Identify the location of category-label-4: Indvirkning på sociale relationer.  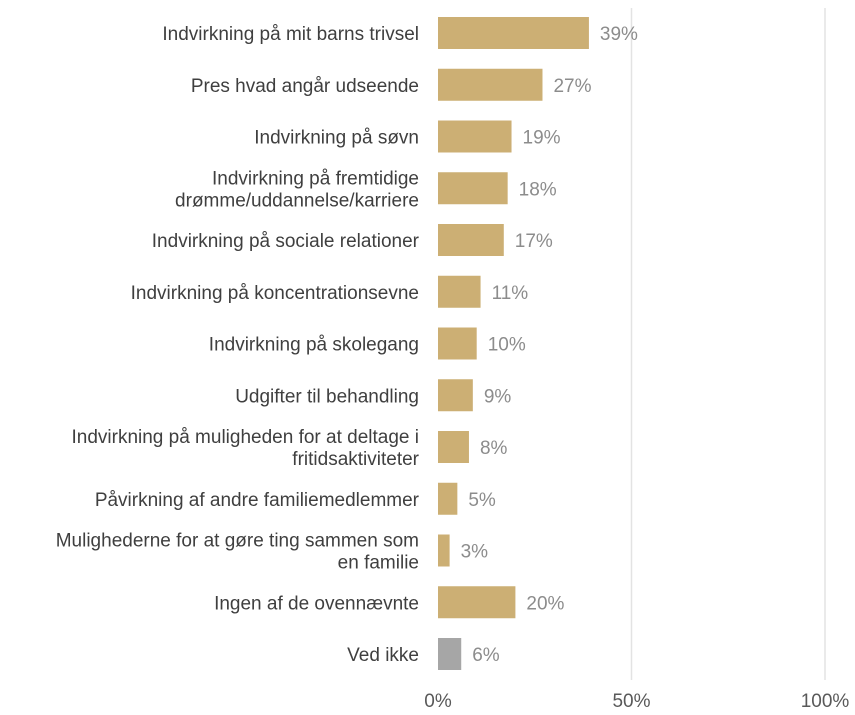
(286, 241).